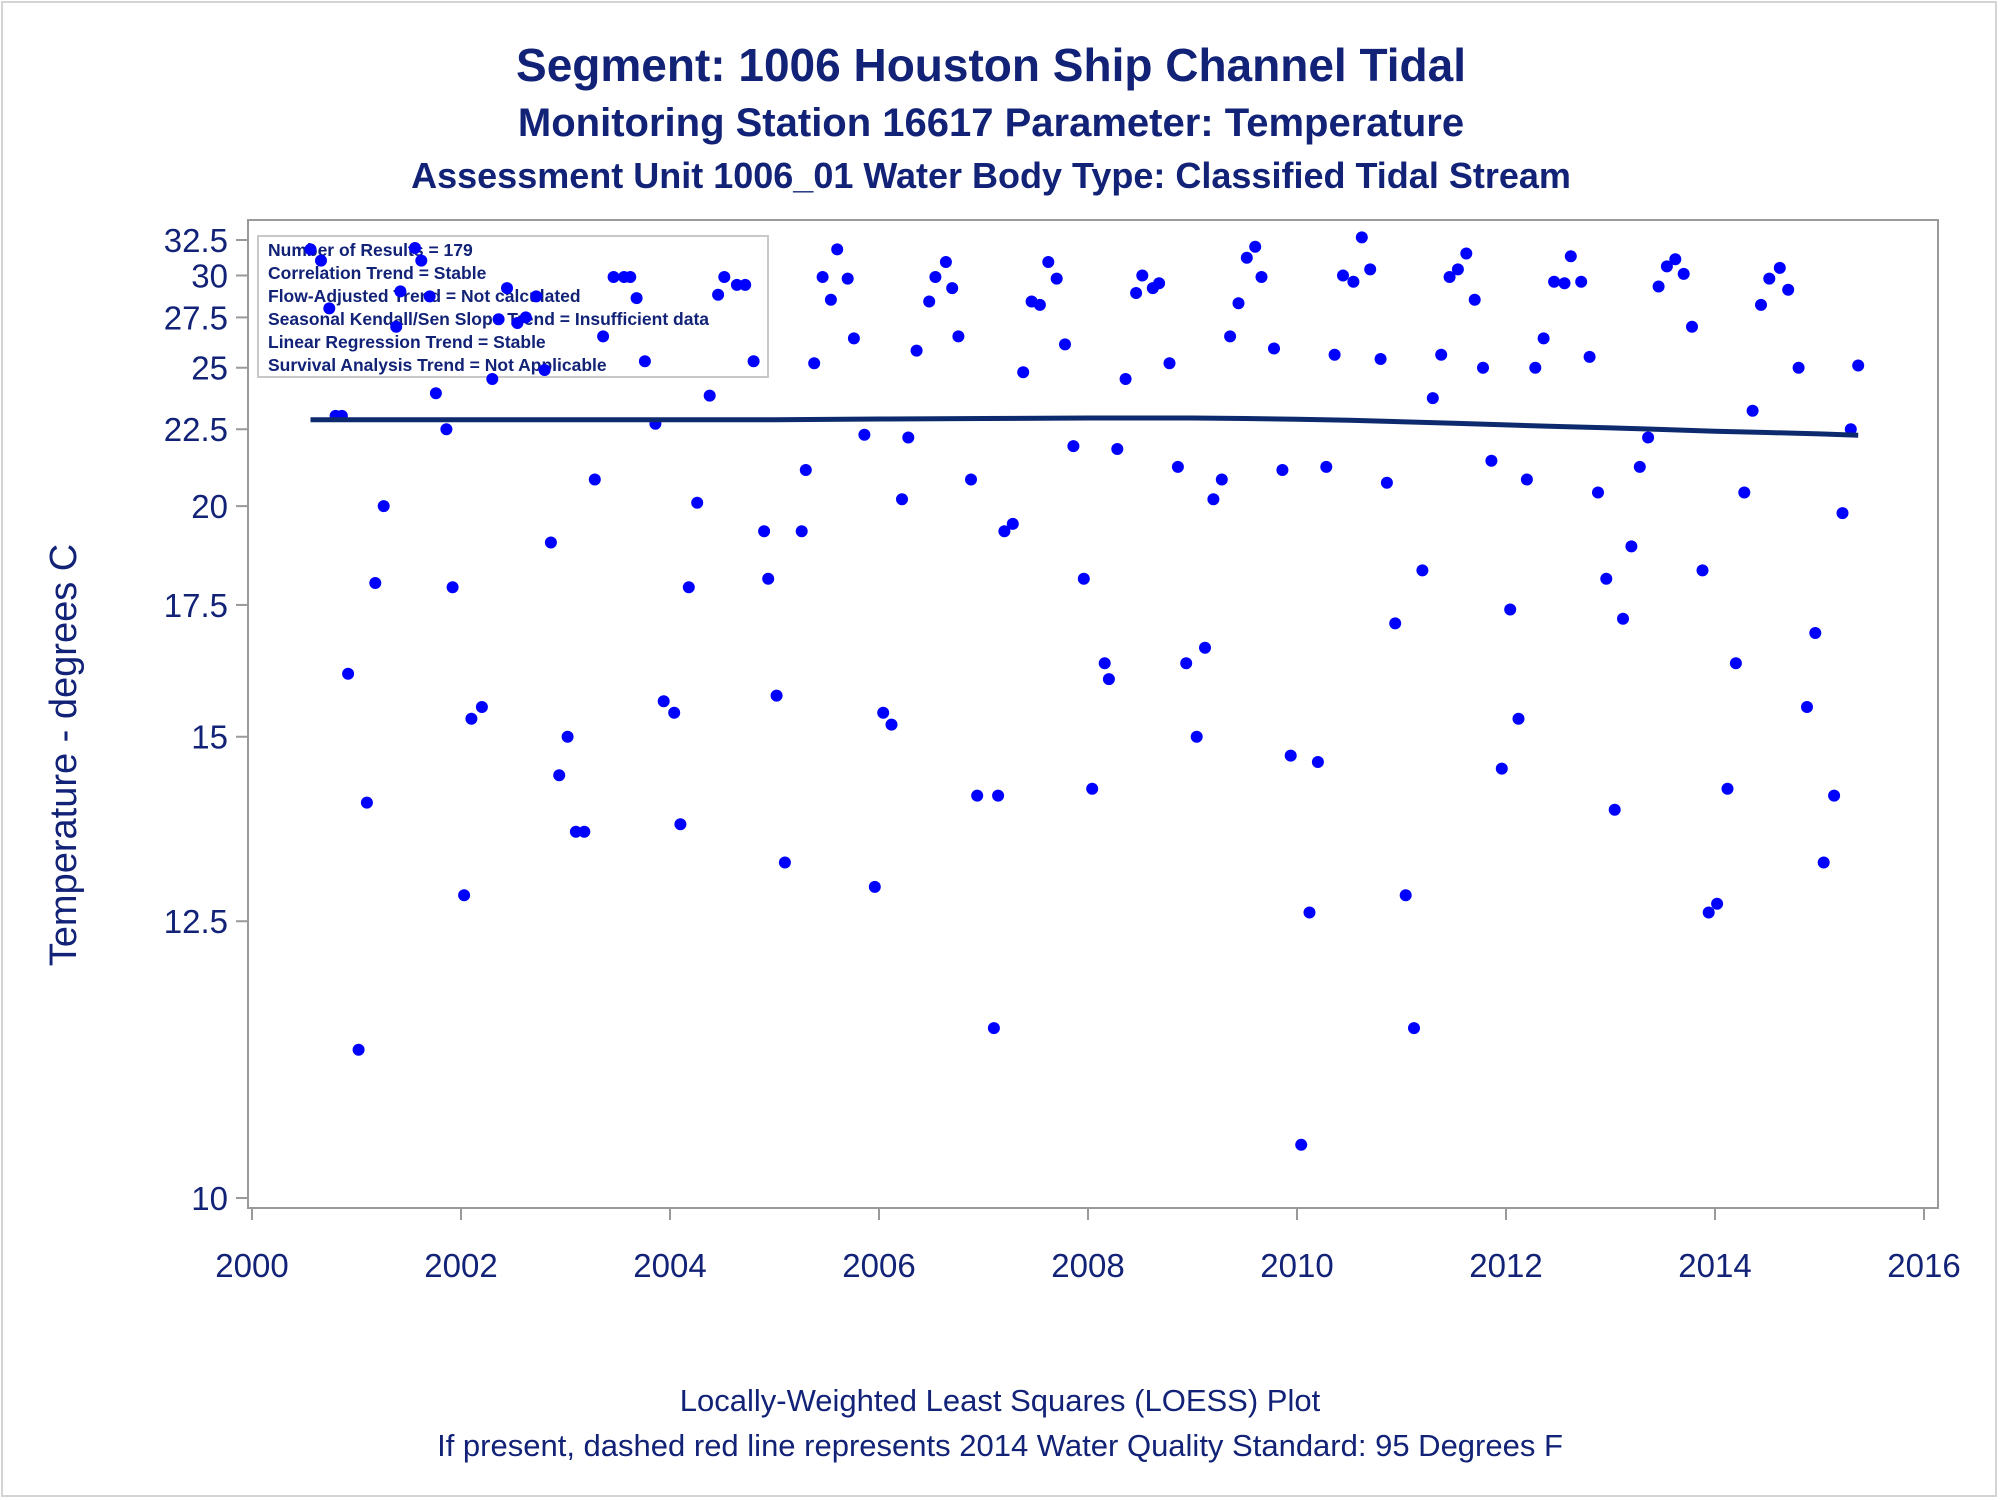 This screenshot has height=1500, width=2000. I want to click on y-tick-label: 15, so click(209, 737).